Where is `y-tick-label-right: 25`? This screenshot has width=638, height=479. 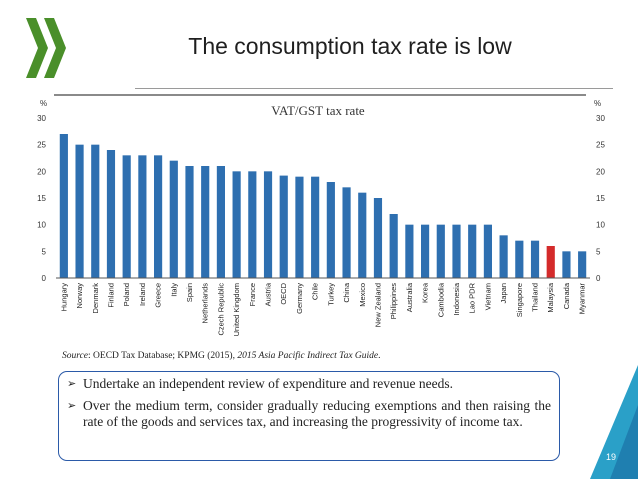
y-tick-label-right: 25 is located at coordinates (600, 145).